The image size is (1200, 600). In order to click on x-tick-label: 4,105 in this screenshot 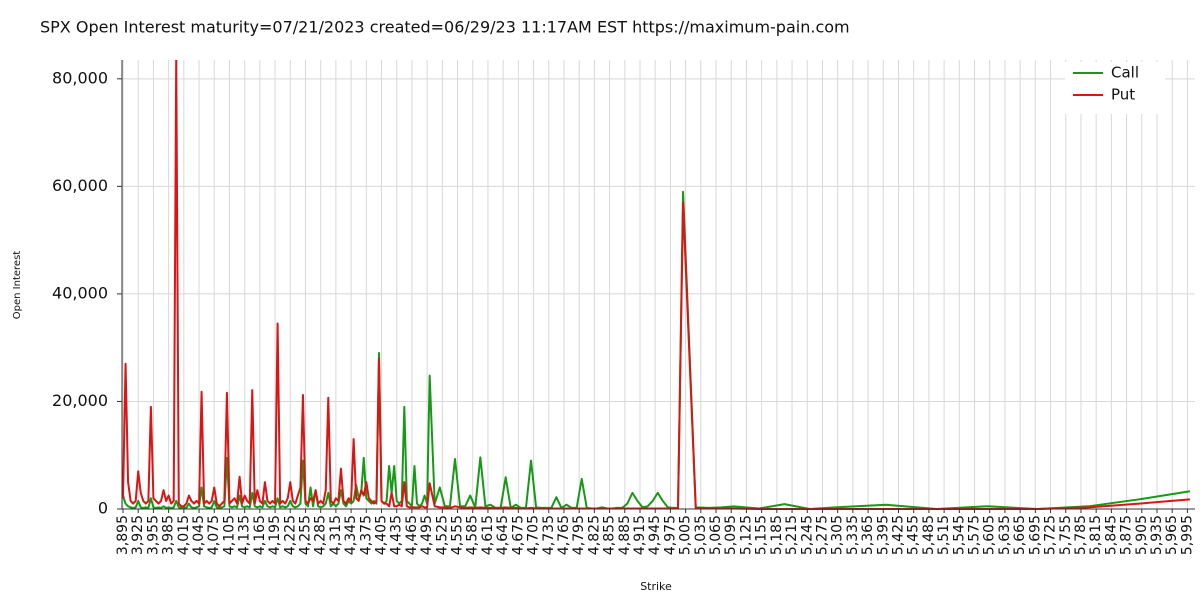, I will do `click(229, 535)`.